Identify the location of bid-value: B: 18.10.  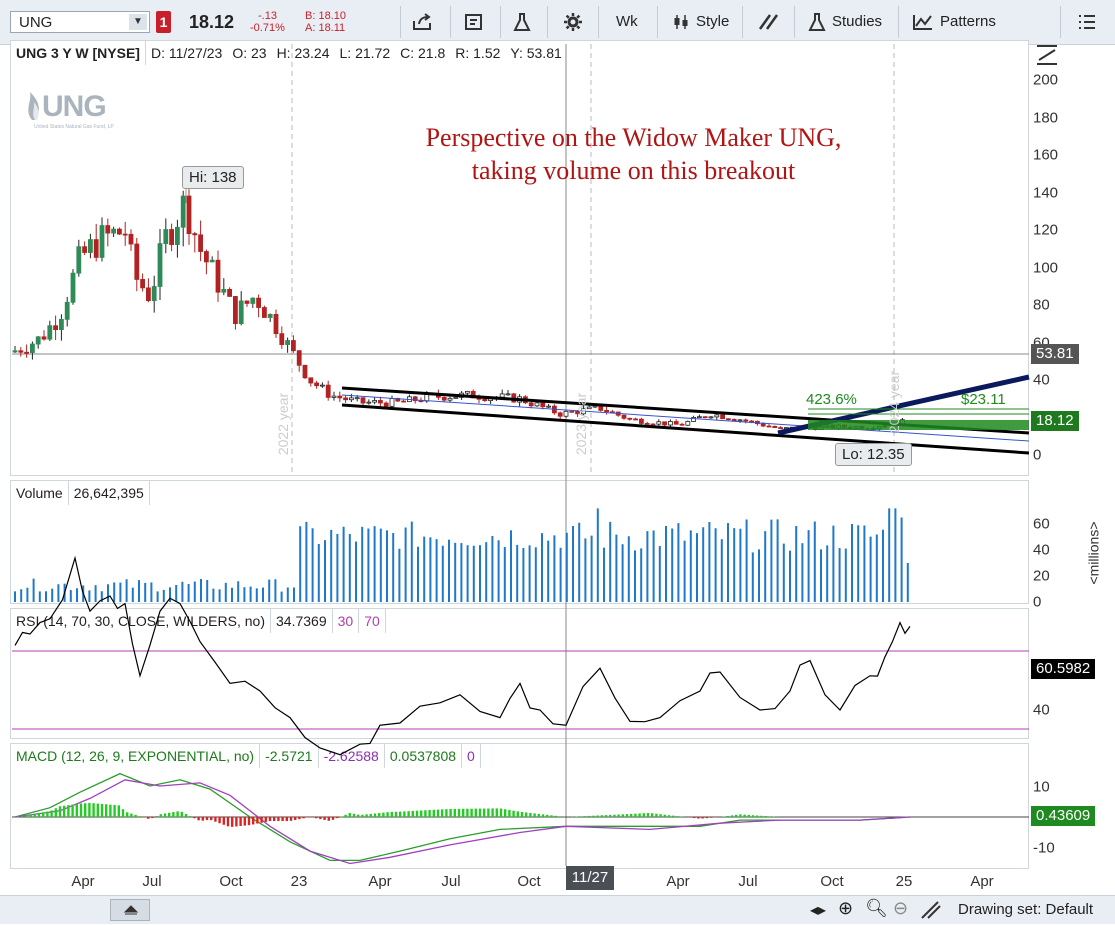
(325, 16).